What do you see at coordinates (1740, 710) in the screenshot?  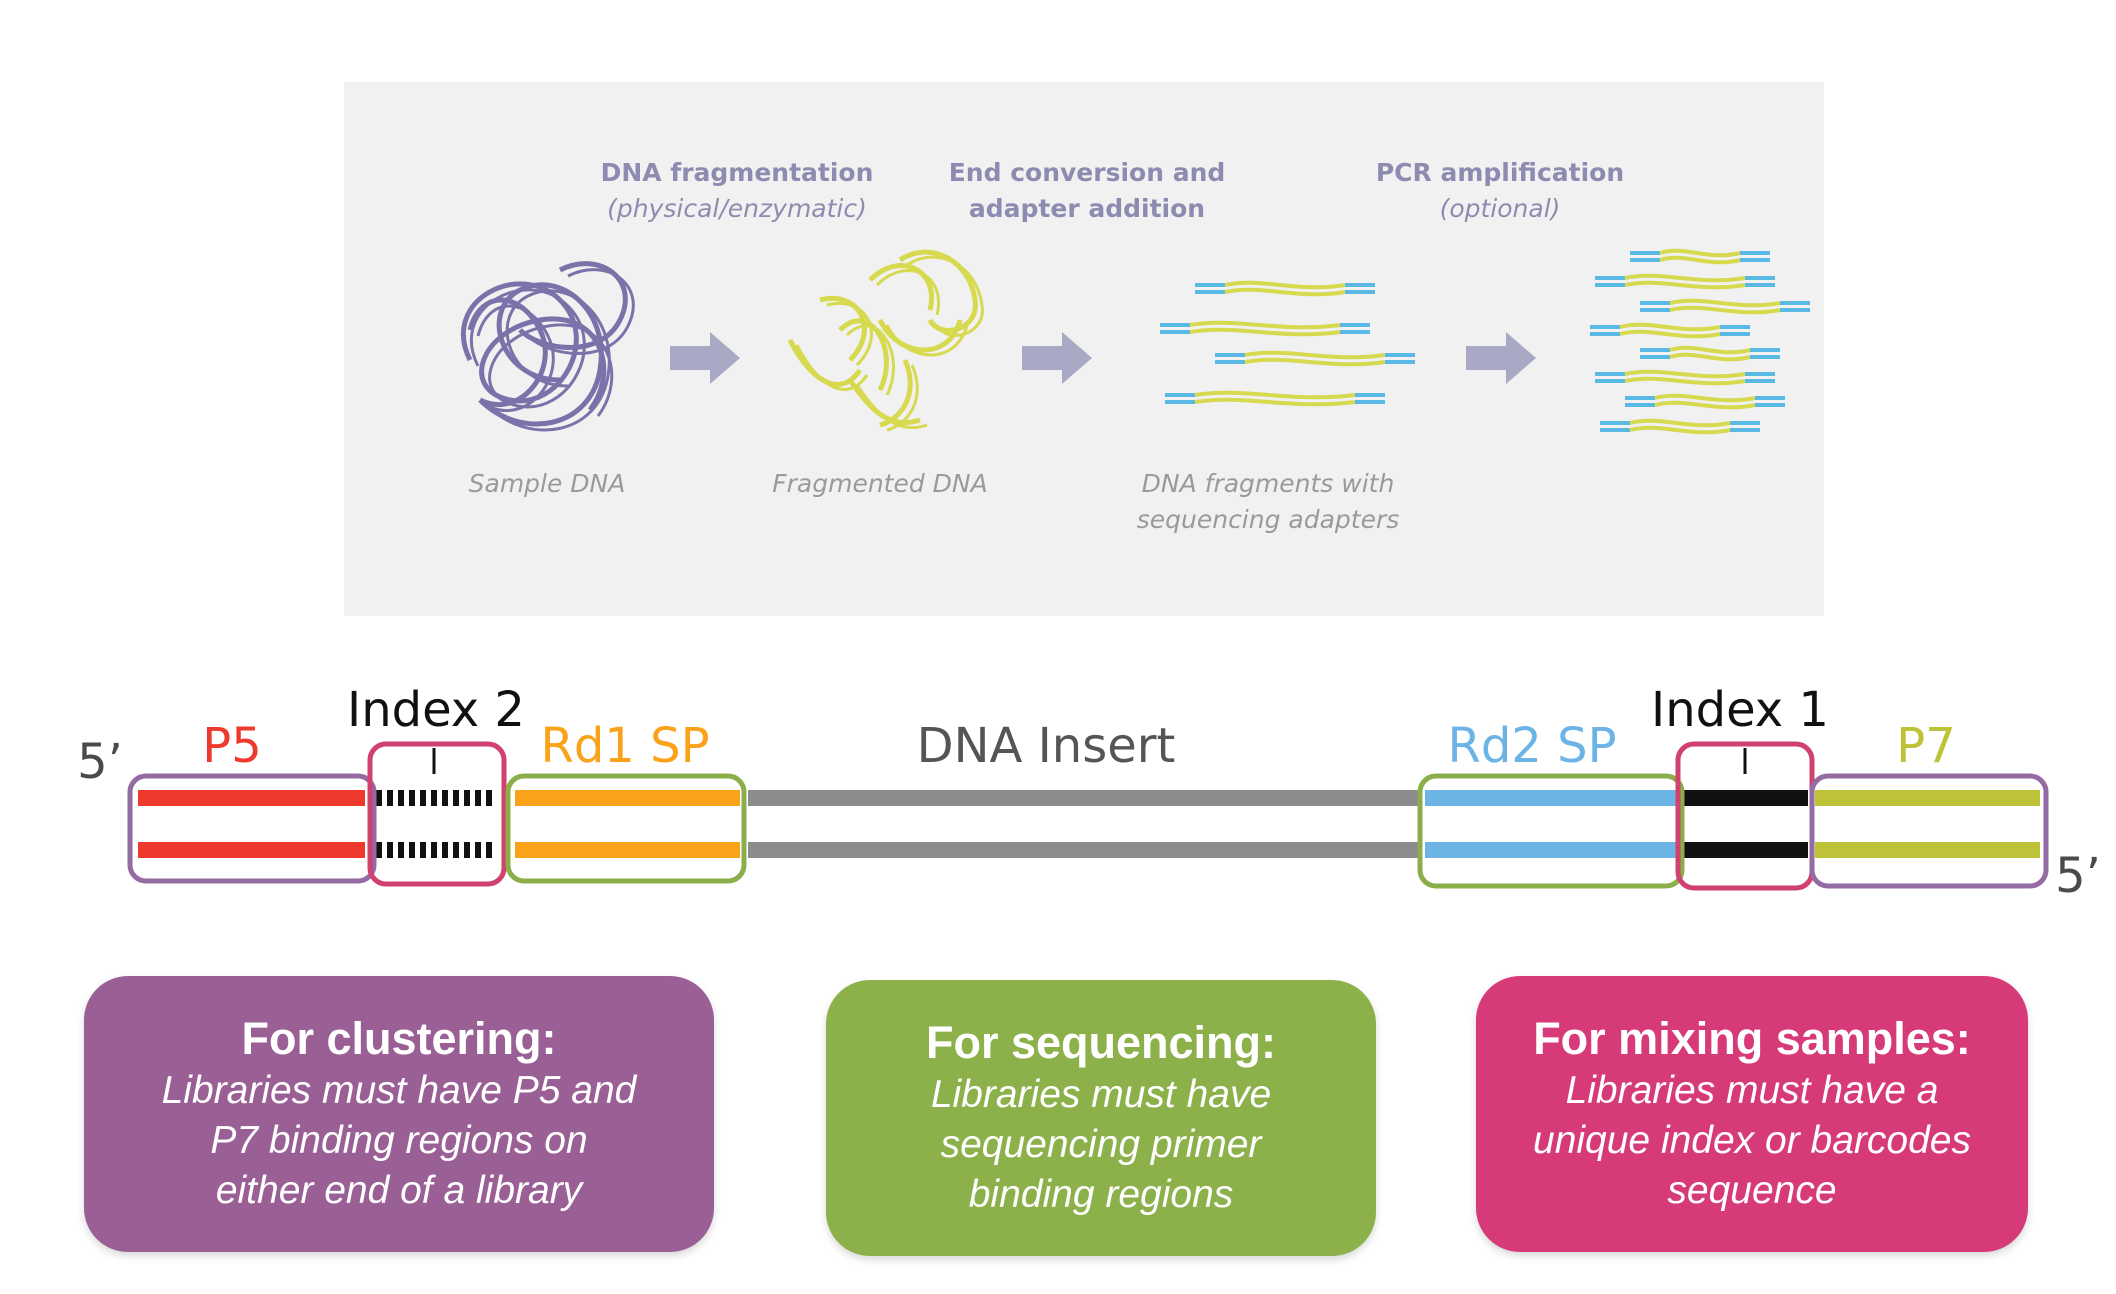 I see `index1-label: Index 1` at bounding box center [1740, 710].